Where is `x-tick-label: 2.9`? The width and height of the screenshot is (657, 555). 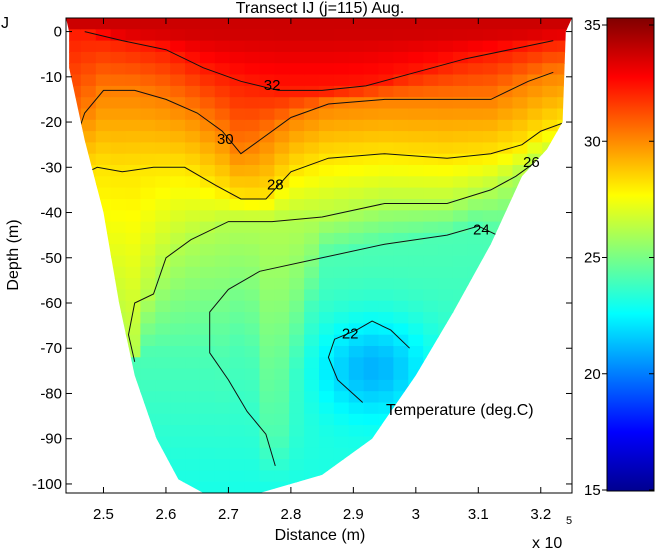 x-tick-label: 2.9 is located at coordinates (353, 514).